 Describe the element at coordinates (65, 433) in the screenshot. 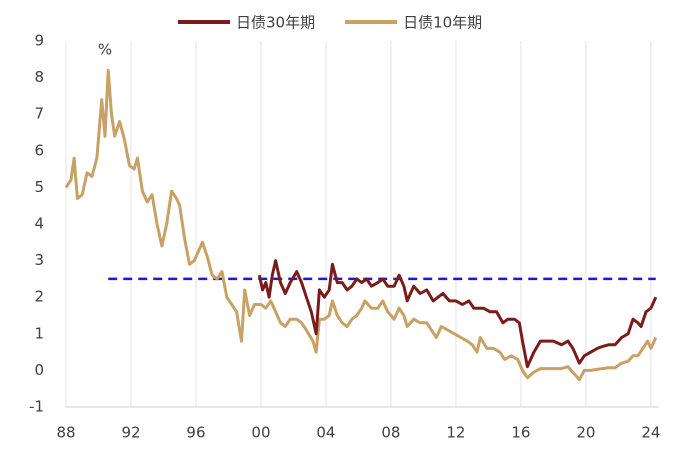

I see `x-tick-label: 88` at that location.